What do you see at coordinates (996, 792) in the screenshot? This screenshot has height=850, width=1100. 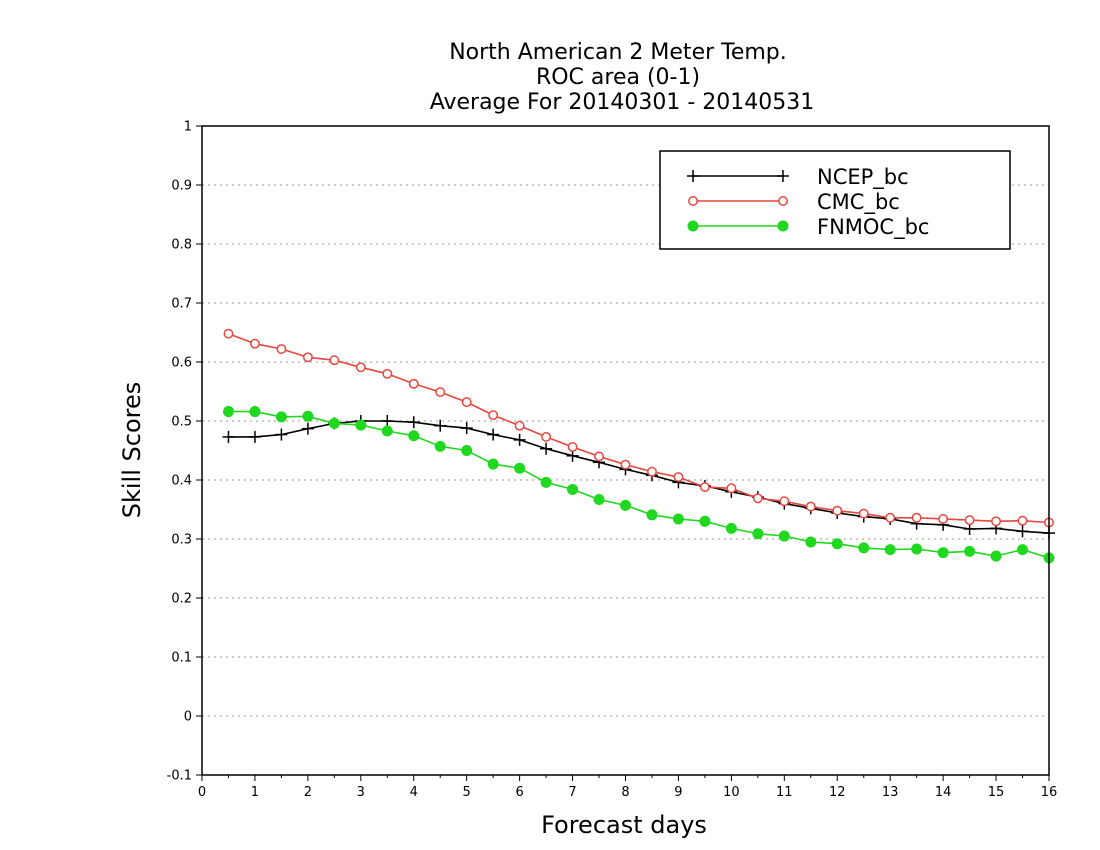 I see `x-tick-label: 15` at bounding box center [996, 792].